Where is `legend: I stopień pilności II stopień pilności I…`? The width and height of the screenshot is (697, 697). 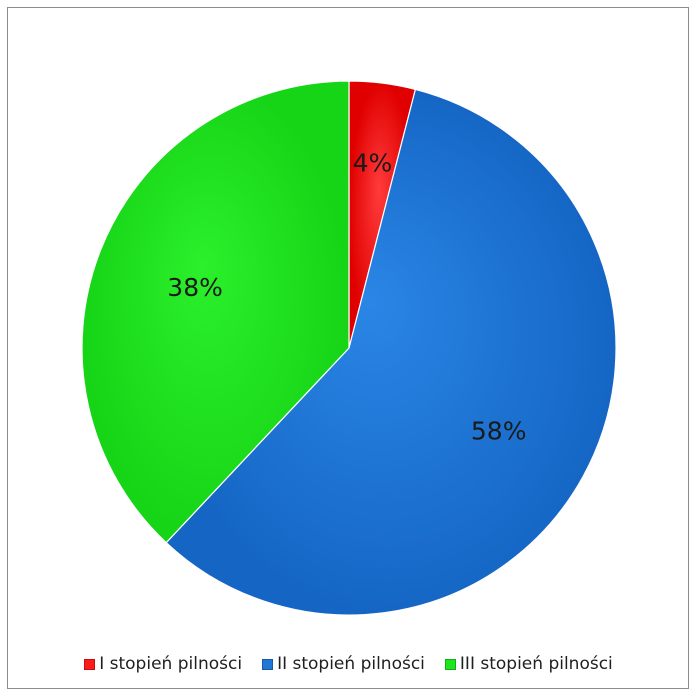
legend: I stopień pilności II stopień pilności I… is located at coordinates (348, 664).